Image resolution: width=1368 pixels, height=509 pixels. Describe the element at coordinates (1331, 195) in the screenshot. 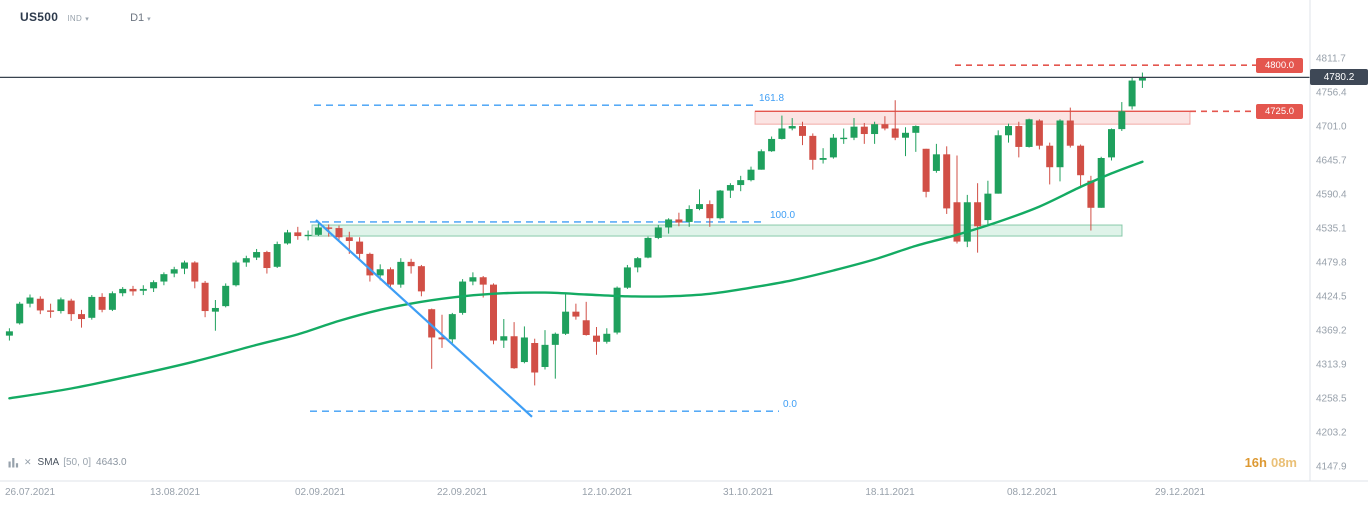

I see `y-axis-label: 4590.4` at that location.